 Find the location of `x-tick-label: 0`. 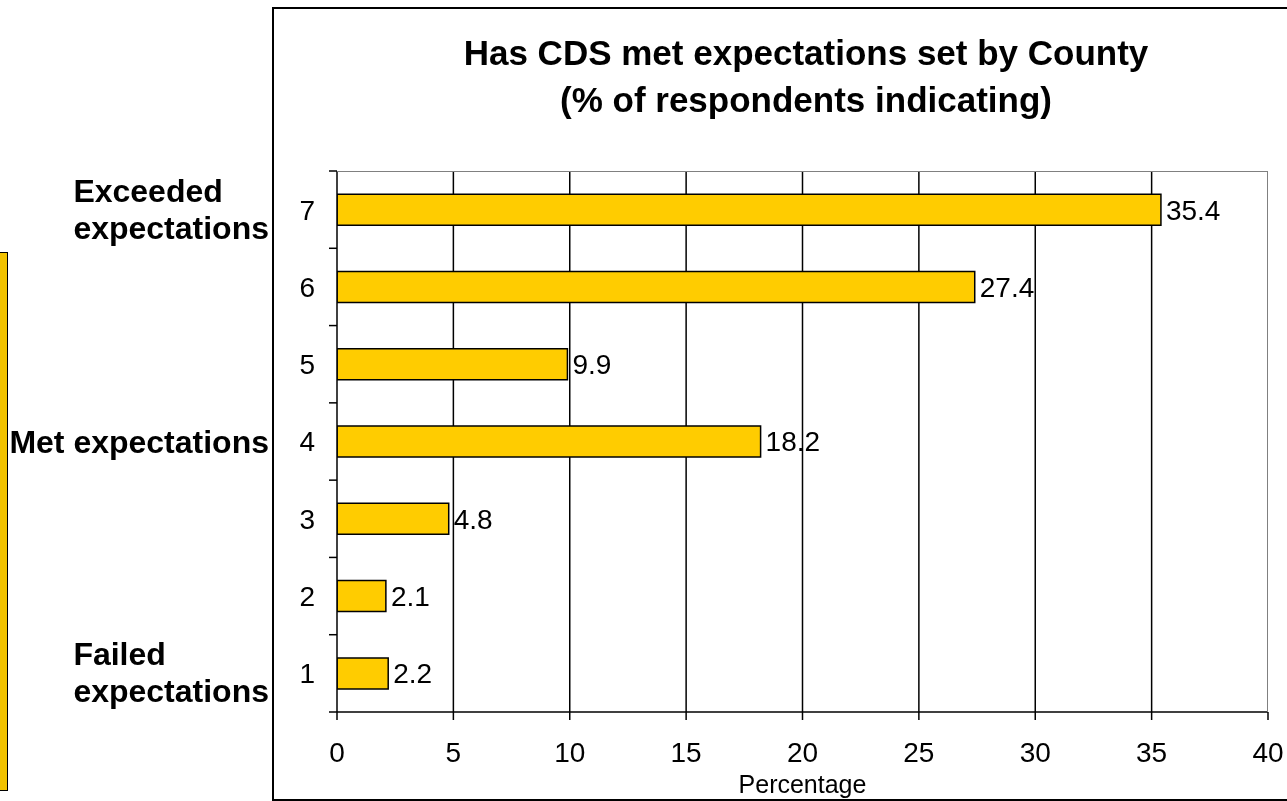

x-tick-label: 0 is located at coordinates (337, 752).